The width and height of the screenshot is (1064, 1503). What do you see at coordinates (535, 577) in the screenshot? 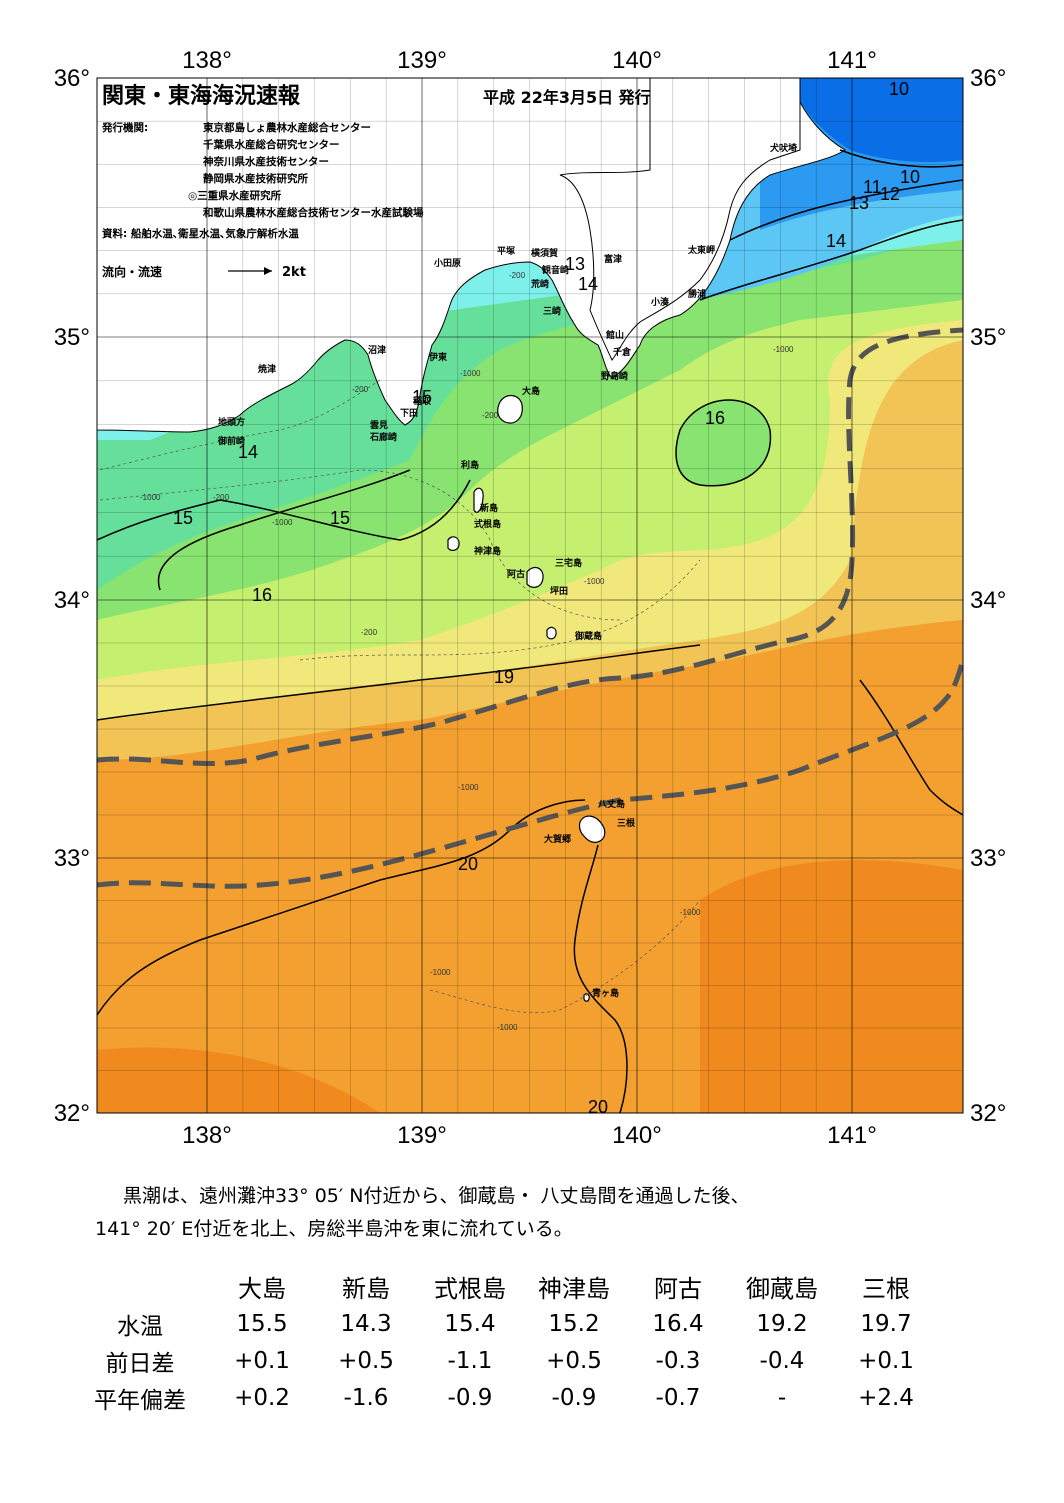
I see `land-miyakejima` at bounding box center [535, 577].